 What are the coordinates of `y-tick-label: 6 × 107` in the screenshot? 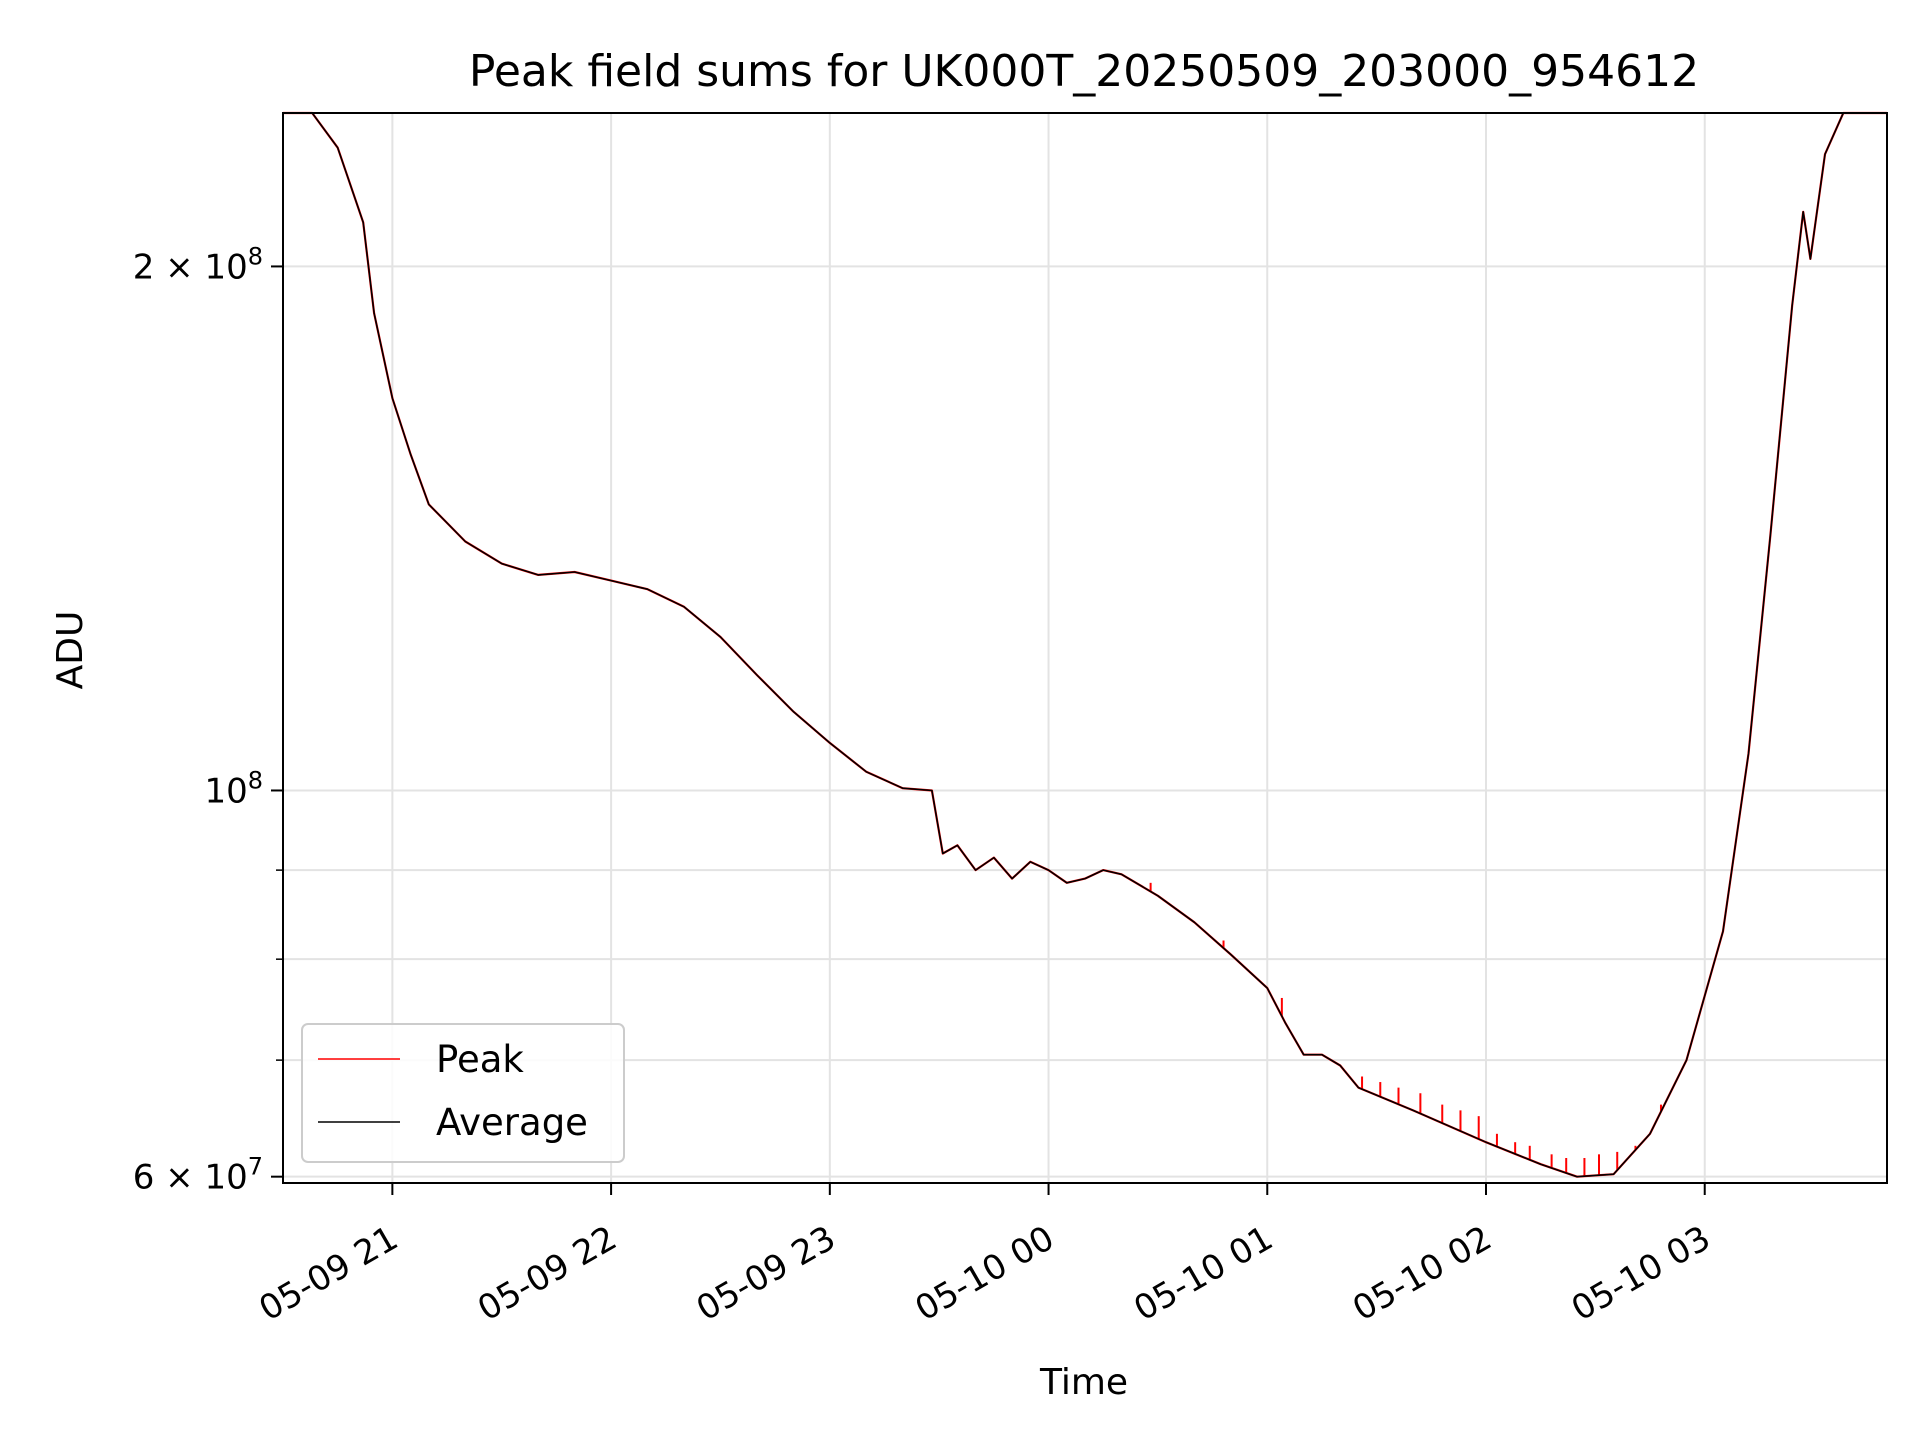 It's located at (198, 1175).